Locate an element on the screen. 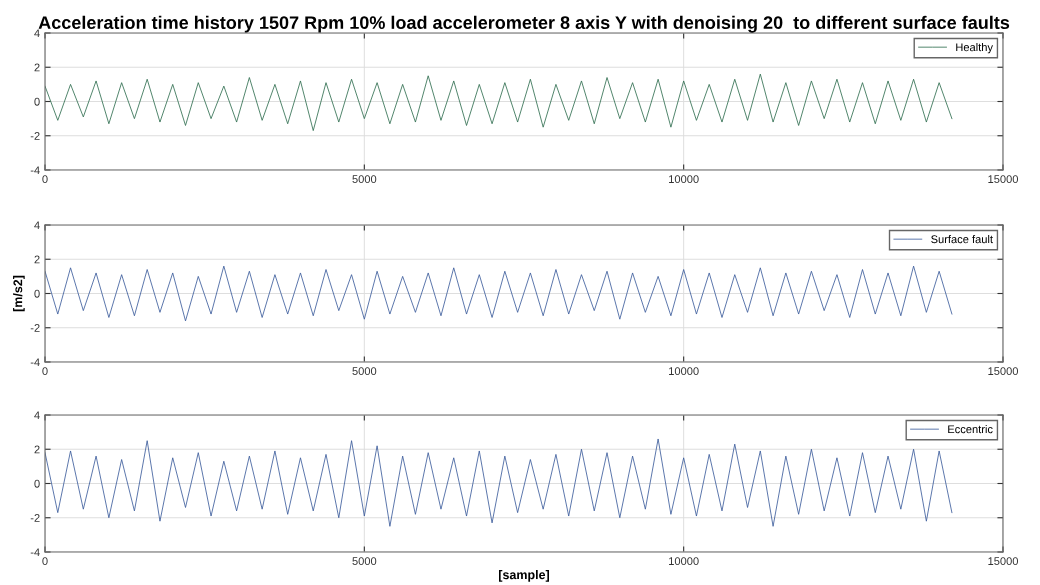 The width and height of the screenshot is (1040, 585). legend-label: Surface fault is located at coordinates (962, 239).